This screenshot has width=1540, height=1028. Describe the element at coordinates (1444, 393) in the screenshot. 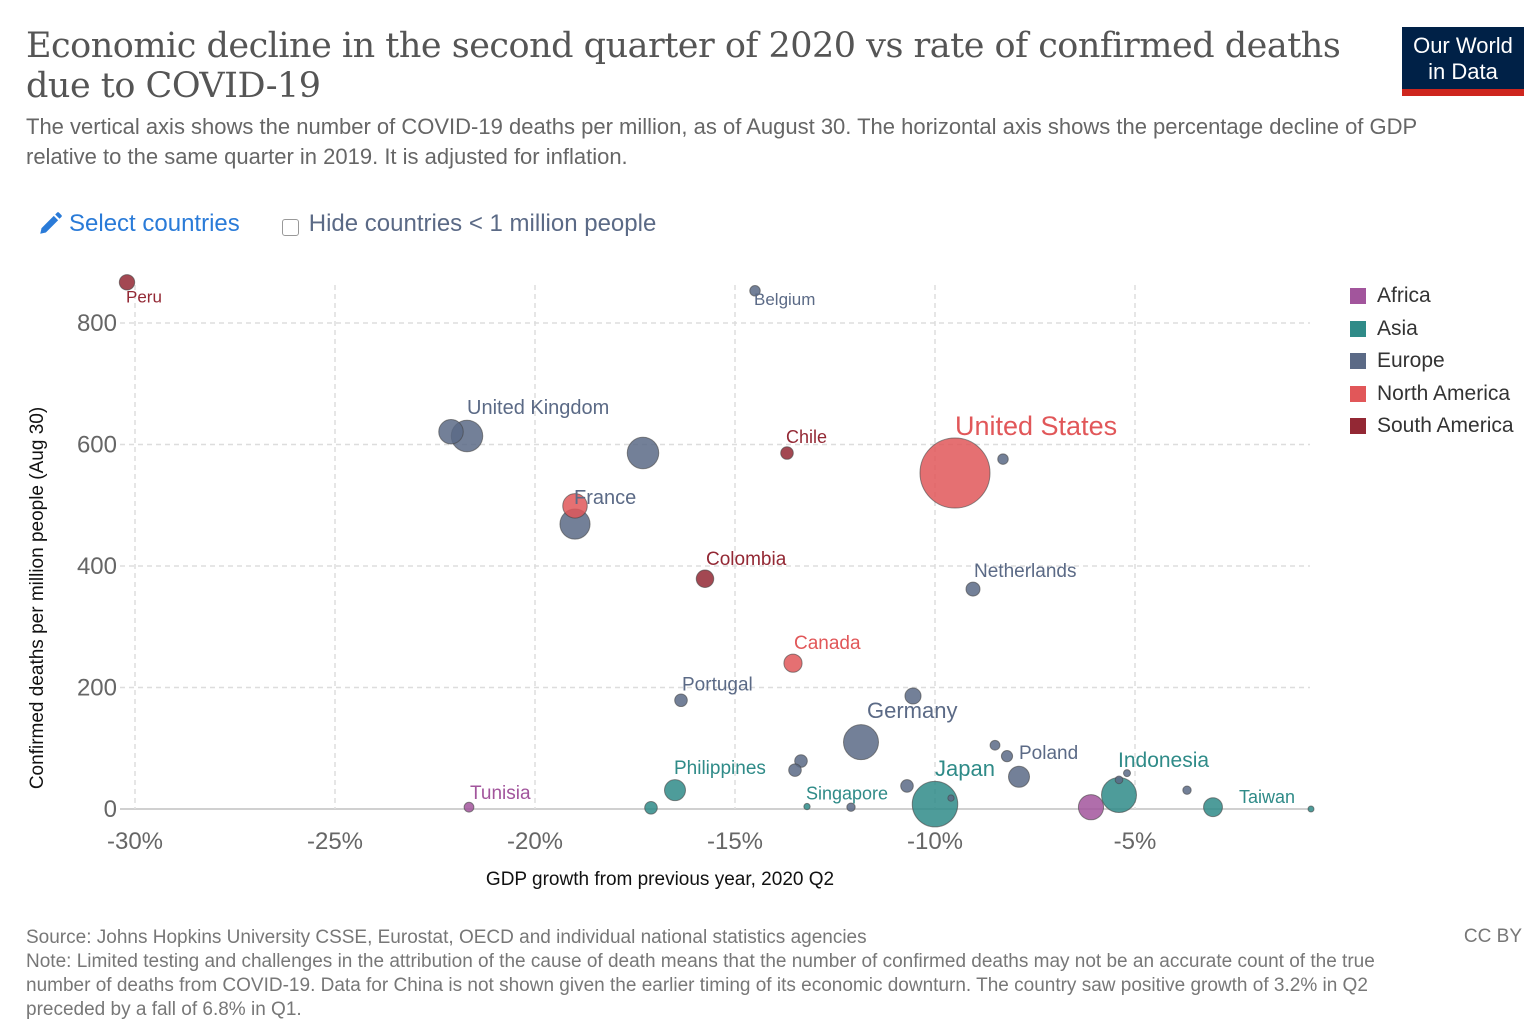

I see `legend-label: North America` at that location.